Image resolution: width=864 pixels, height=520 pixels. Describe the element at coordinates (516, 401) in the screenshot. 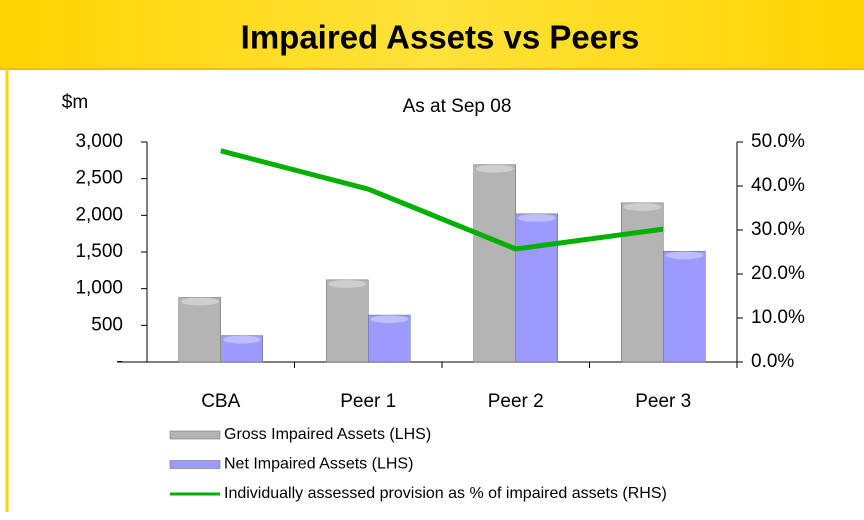

I see `x-tick-label: Peer 2` at that location.